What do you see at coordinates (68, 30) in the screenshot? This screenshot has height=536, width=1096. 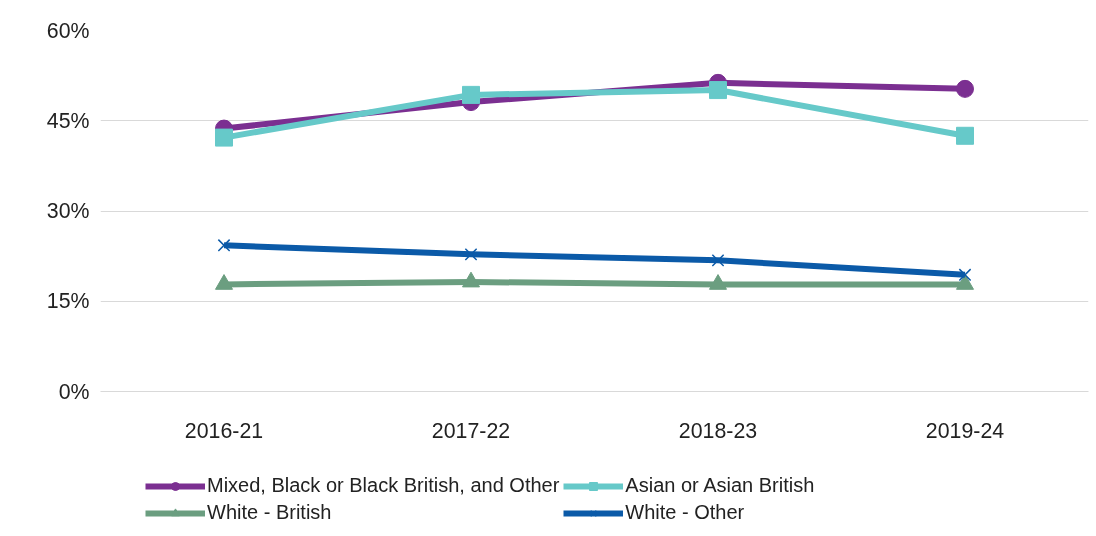 I see `y-tick-label: 60%` at bounding box center [68, 30].